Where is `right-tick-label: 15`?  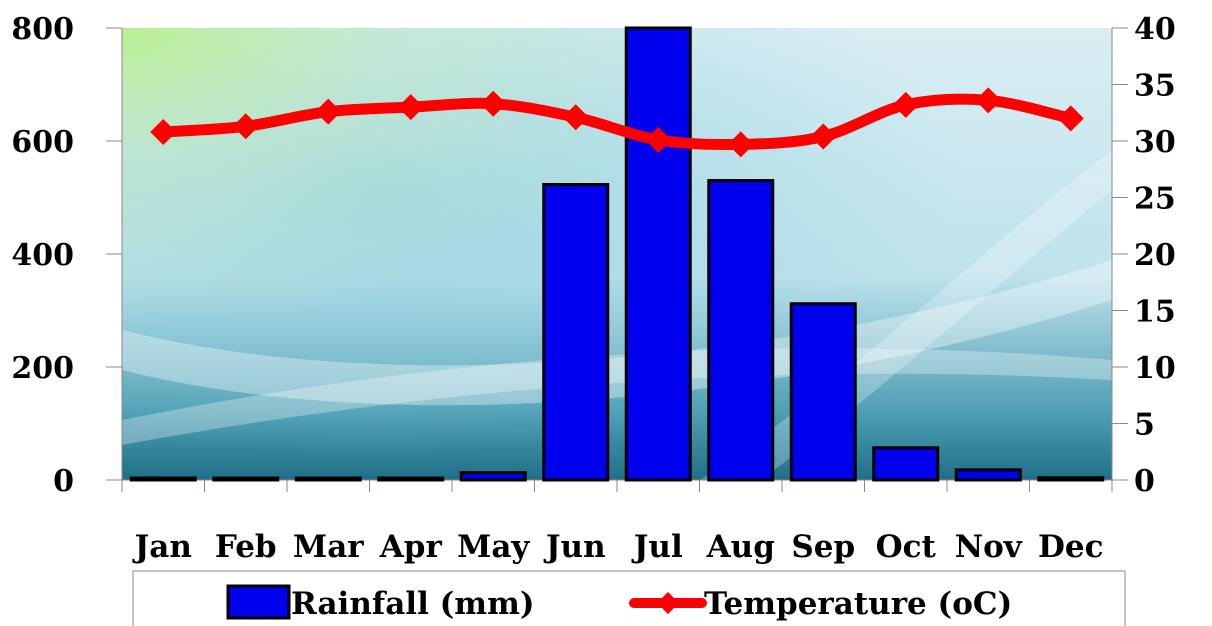
right-tick-label: 15 is located at coordinates (1155, 312).